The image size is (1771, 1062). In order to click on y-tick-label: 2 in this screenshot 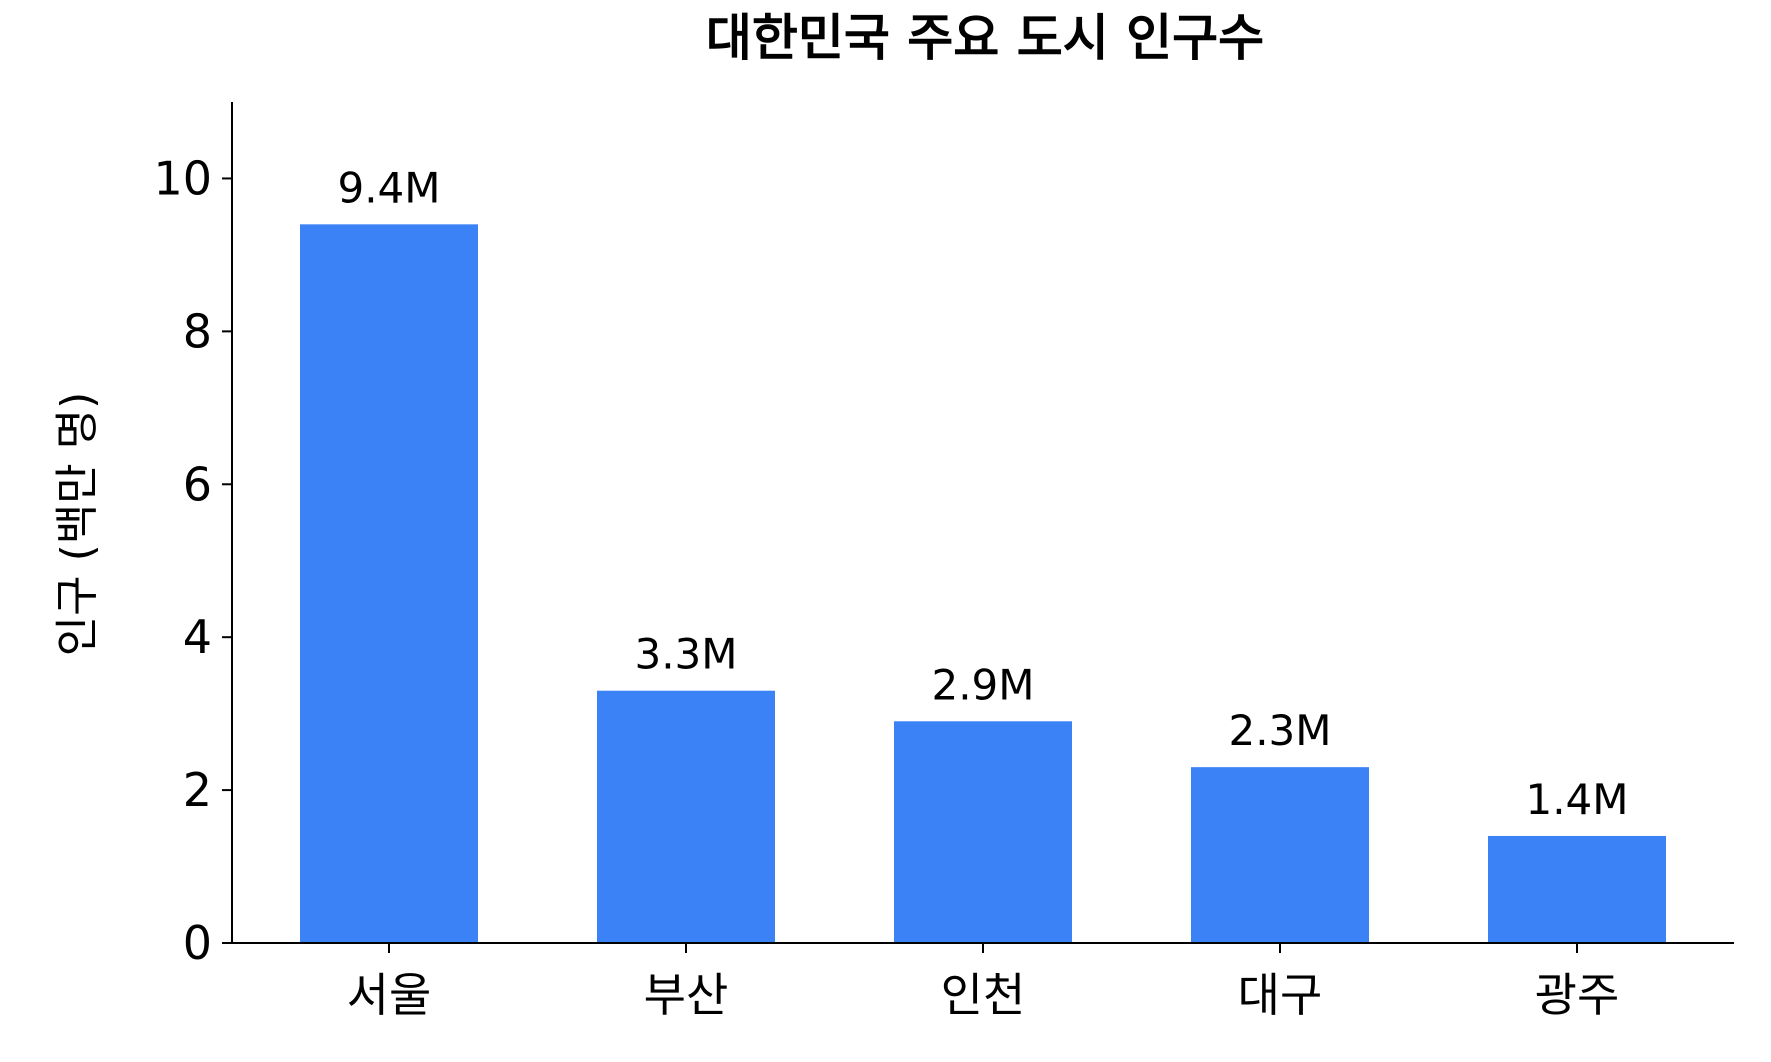, I will do `click(197, 790)`.